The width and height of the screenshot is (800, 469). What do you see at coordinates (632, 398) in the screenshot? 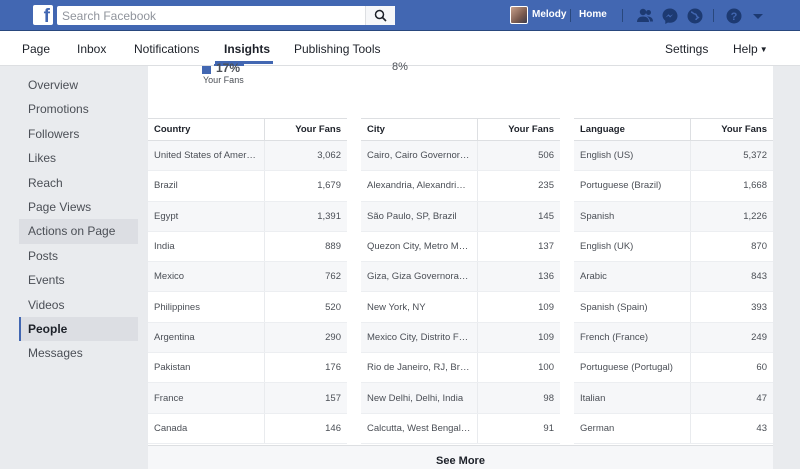
I see `table-cell-name: Italian` at bounding box center [632, 398].